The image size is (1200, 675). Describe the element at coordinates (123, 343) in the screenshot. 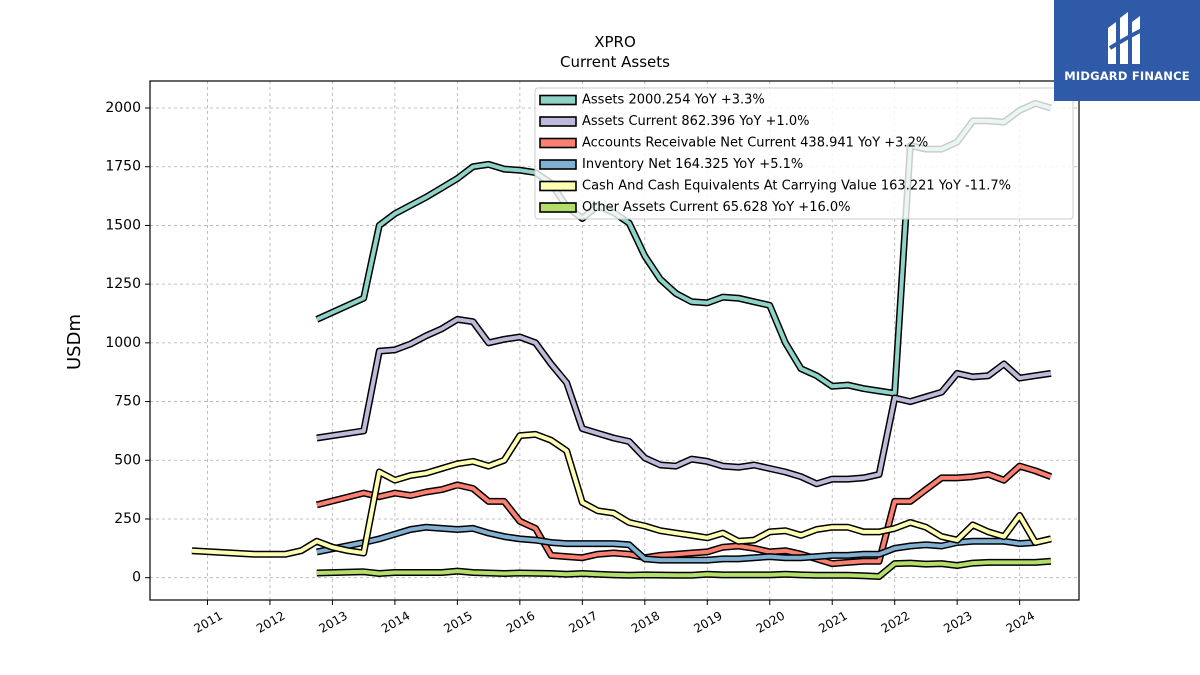

I see `y-tick-label: 1000` at that location.